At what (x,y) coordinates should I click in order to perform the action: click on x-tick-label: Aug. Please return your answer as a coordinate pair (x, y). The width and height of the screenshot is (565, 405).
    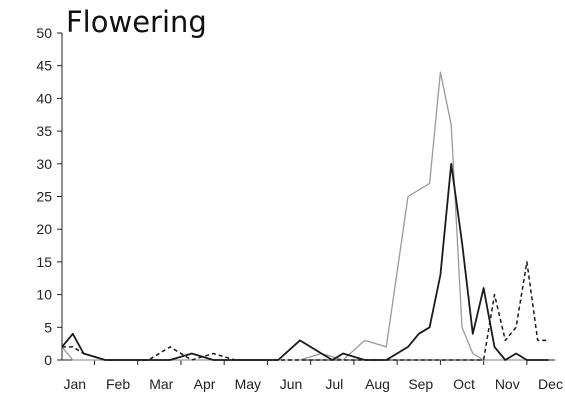
    Looking at the image, I should click on (377, 384).